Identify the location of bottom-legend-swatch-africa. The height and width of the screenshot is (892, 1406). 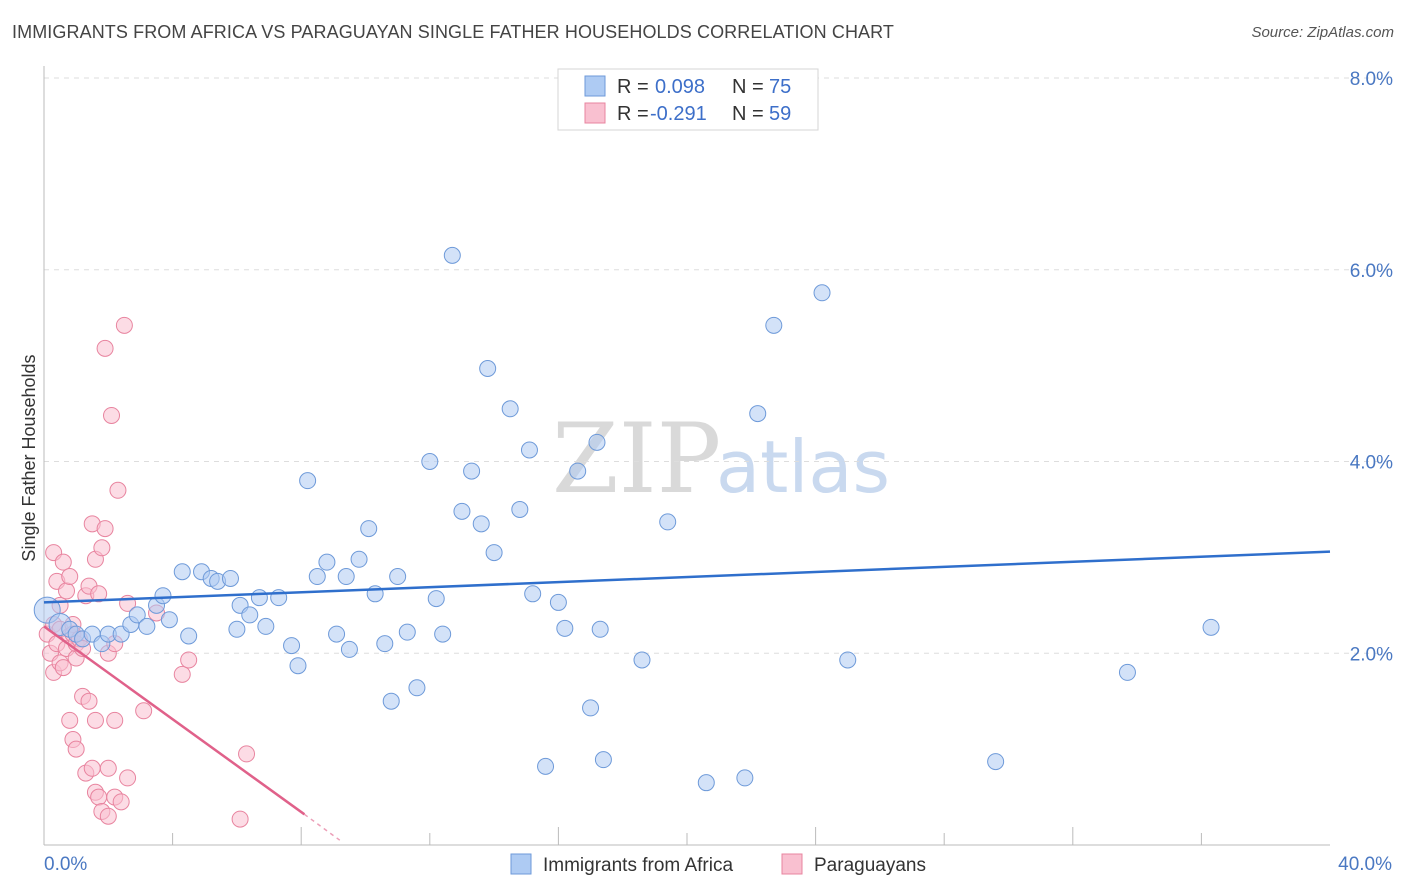
(521, 864).